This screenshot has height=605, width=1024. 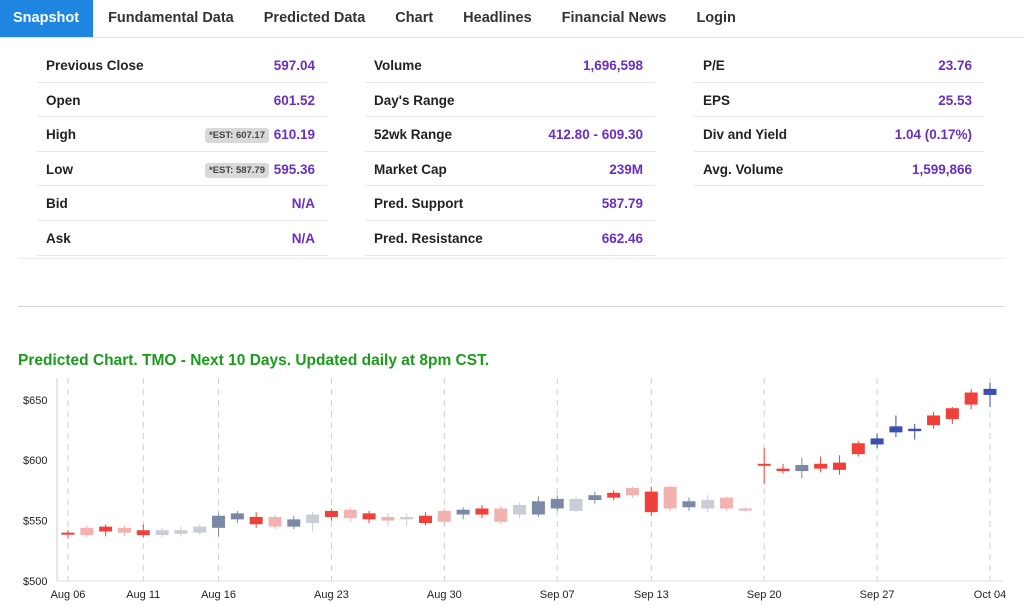 I want to click on tab-fundamental-data: Fundamental Data, so click(x=171, y=18).